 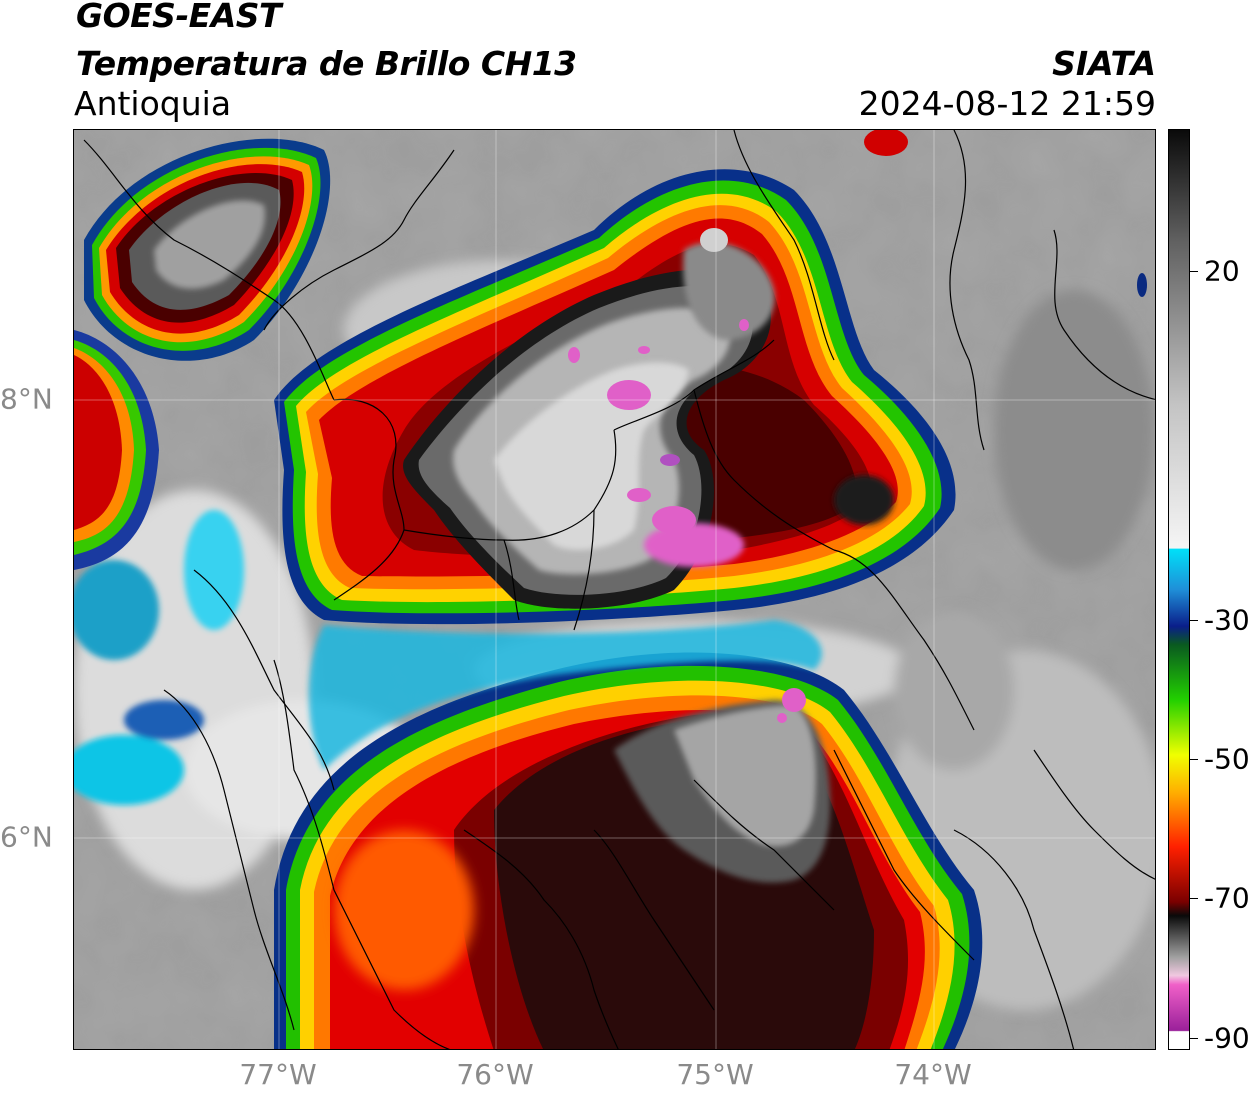 I want to click on storm-west-edge, so click(x=116, y=450).